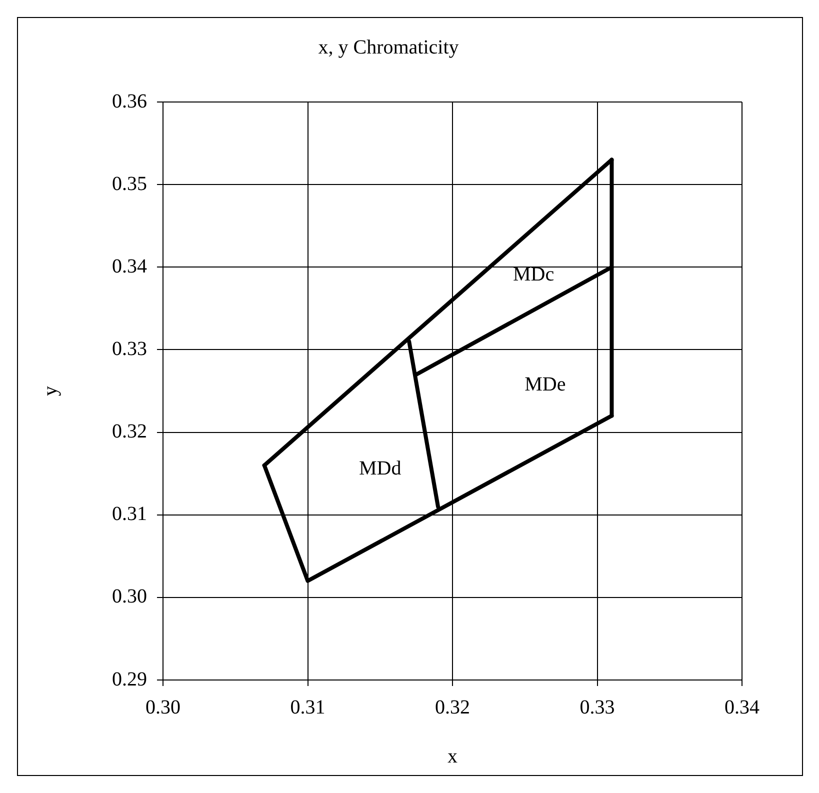  I want to click on y-tick-label: 0.33, so click(129, 349).